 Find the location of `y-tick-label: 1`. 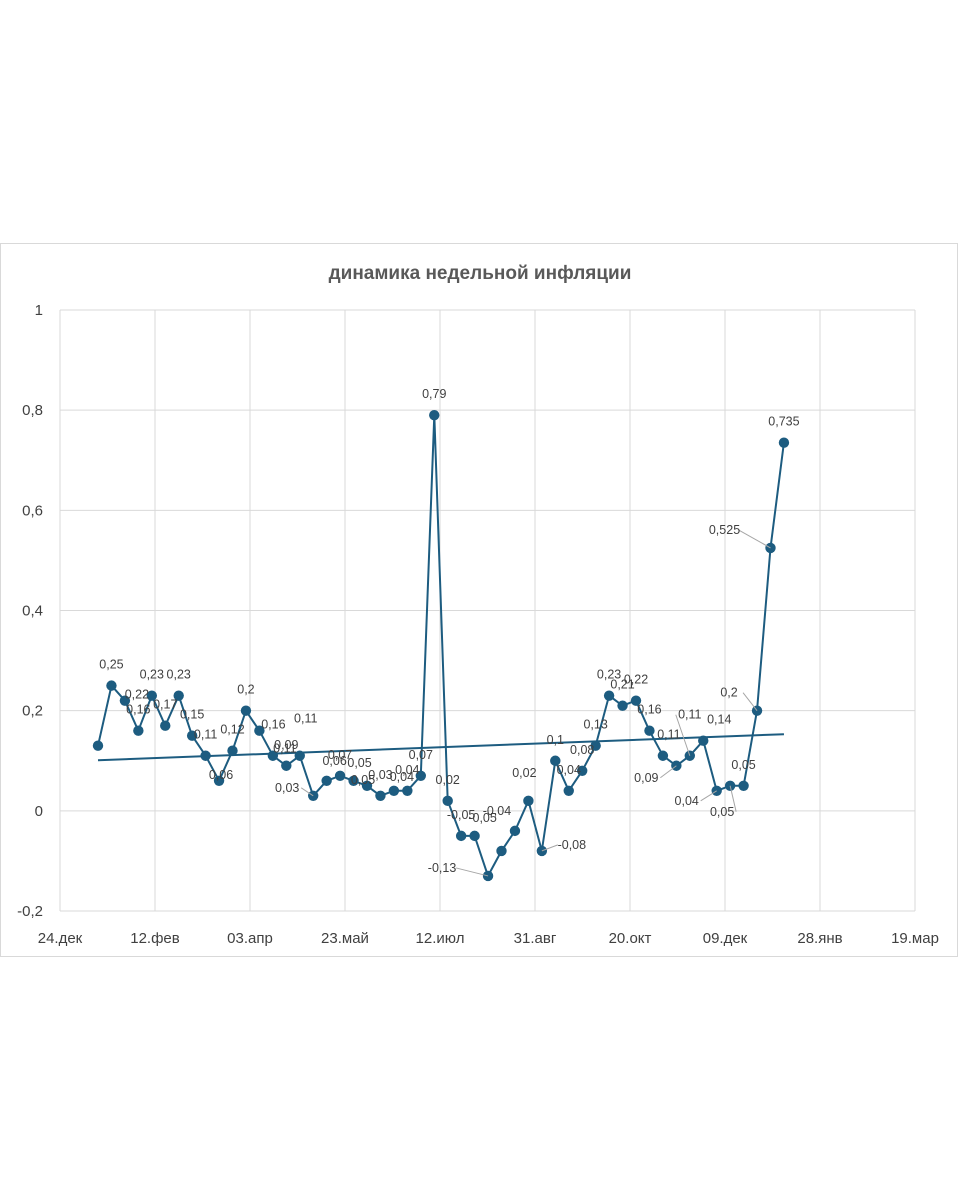

y-tick-label: 1 is located at coordinates (39, 310).